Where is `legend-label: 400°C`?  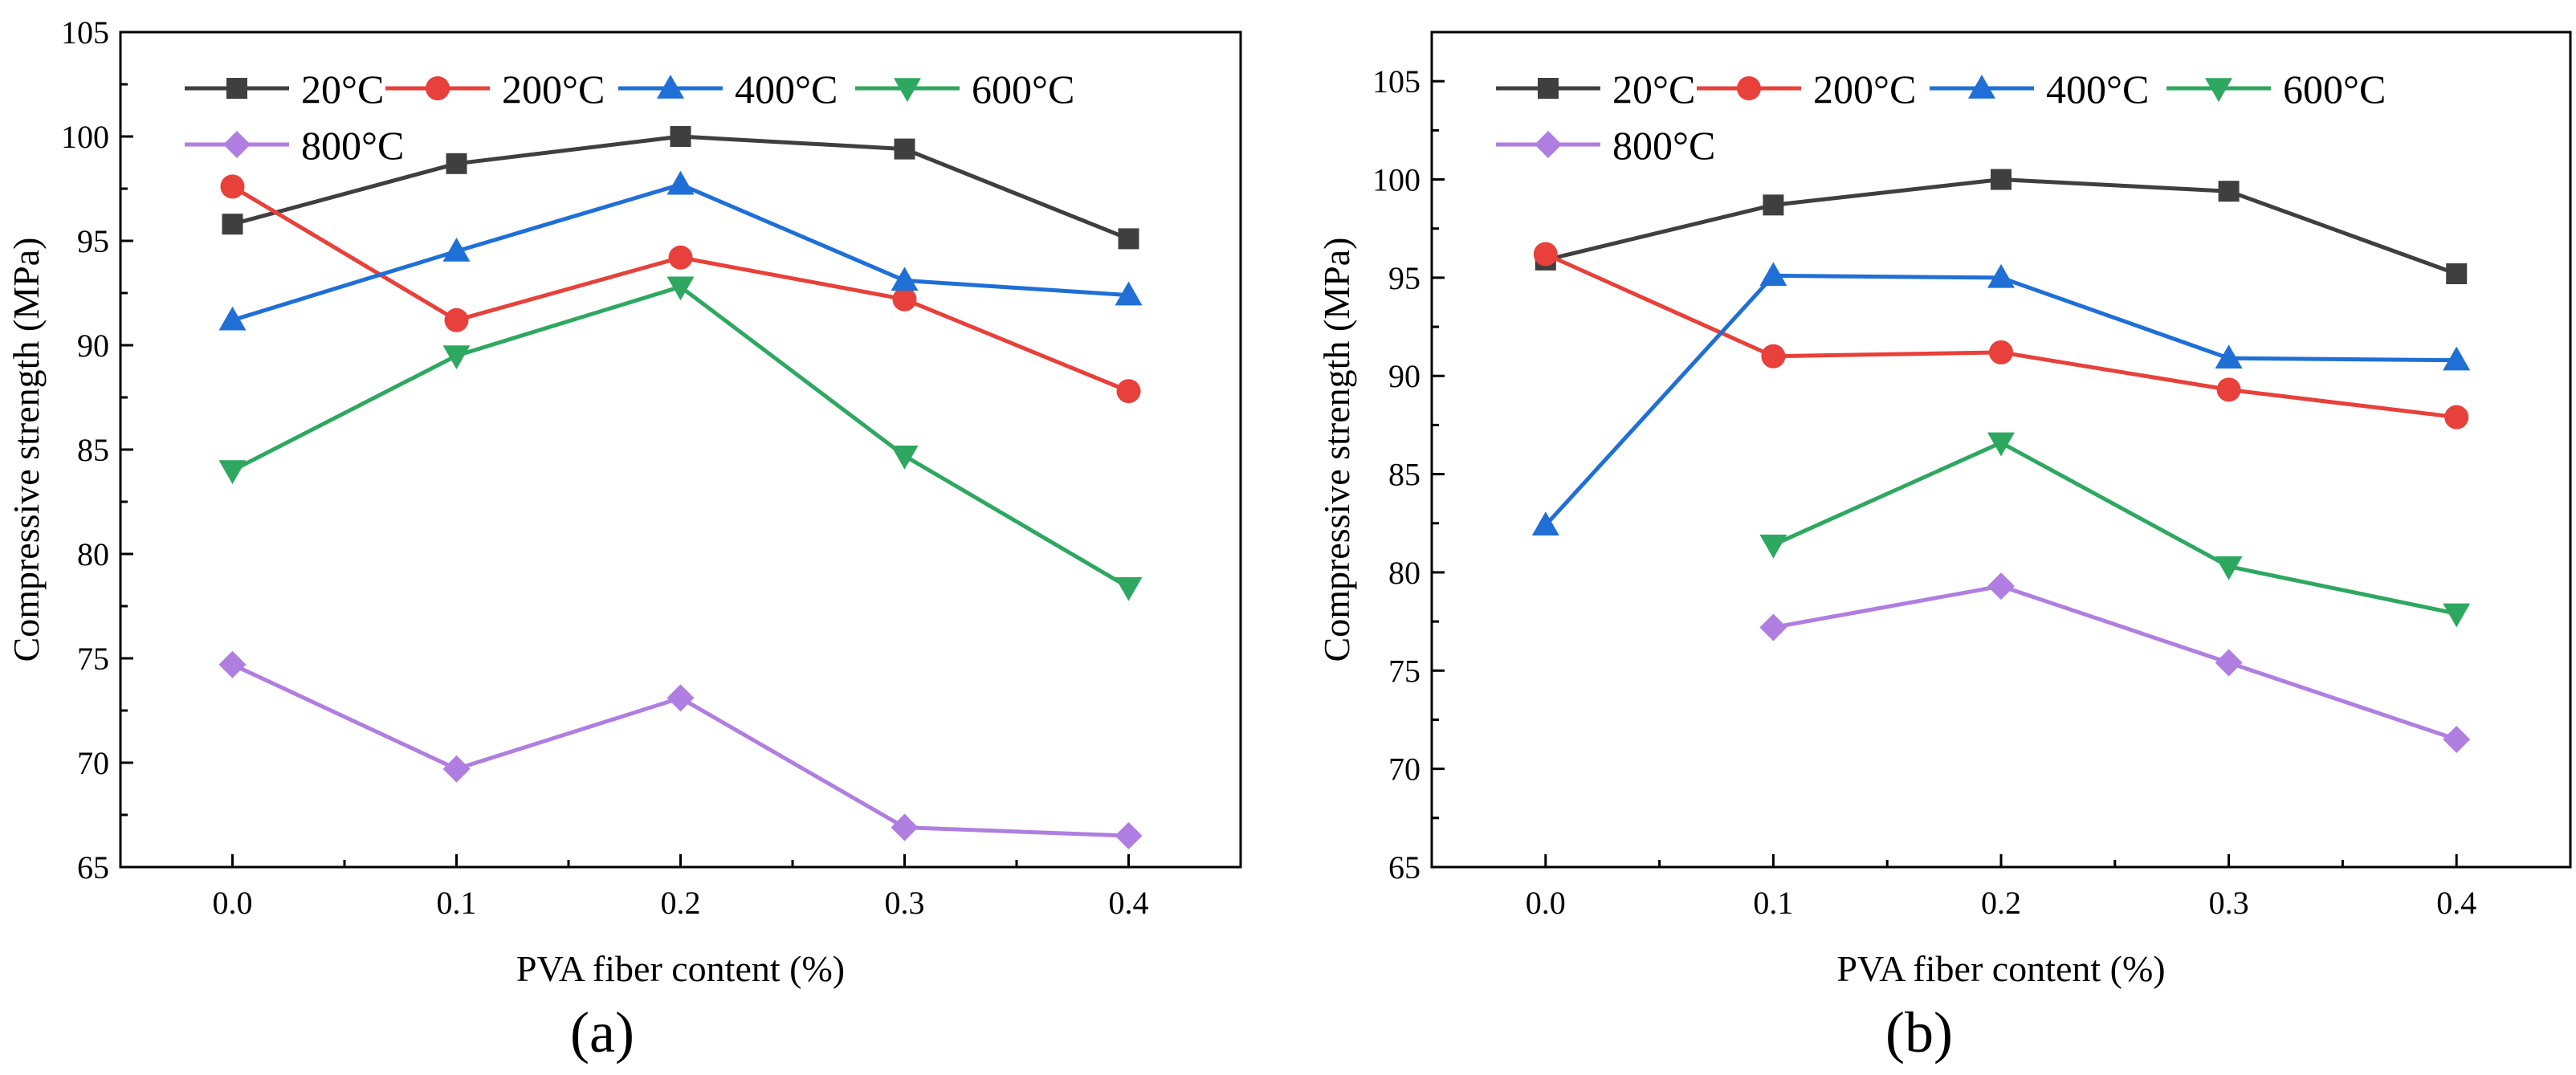 legend-label: 400°C is located at coordinates (786, 89).